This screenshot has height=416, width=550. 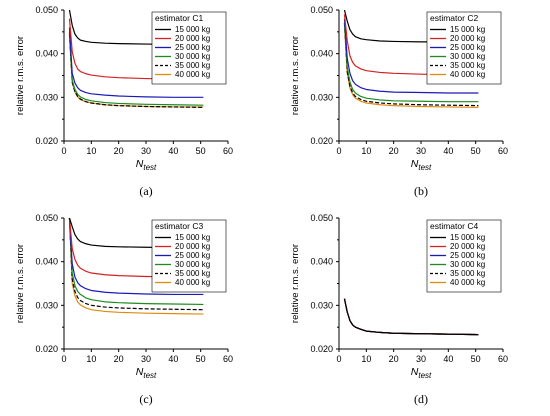 What do you see at coordinates (421, 191) in the screenshot?
I see `panel-label: (b)` at bounding box center [421, 191].